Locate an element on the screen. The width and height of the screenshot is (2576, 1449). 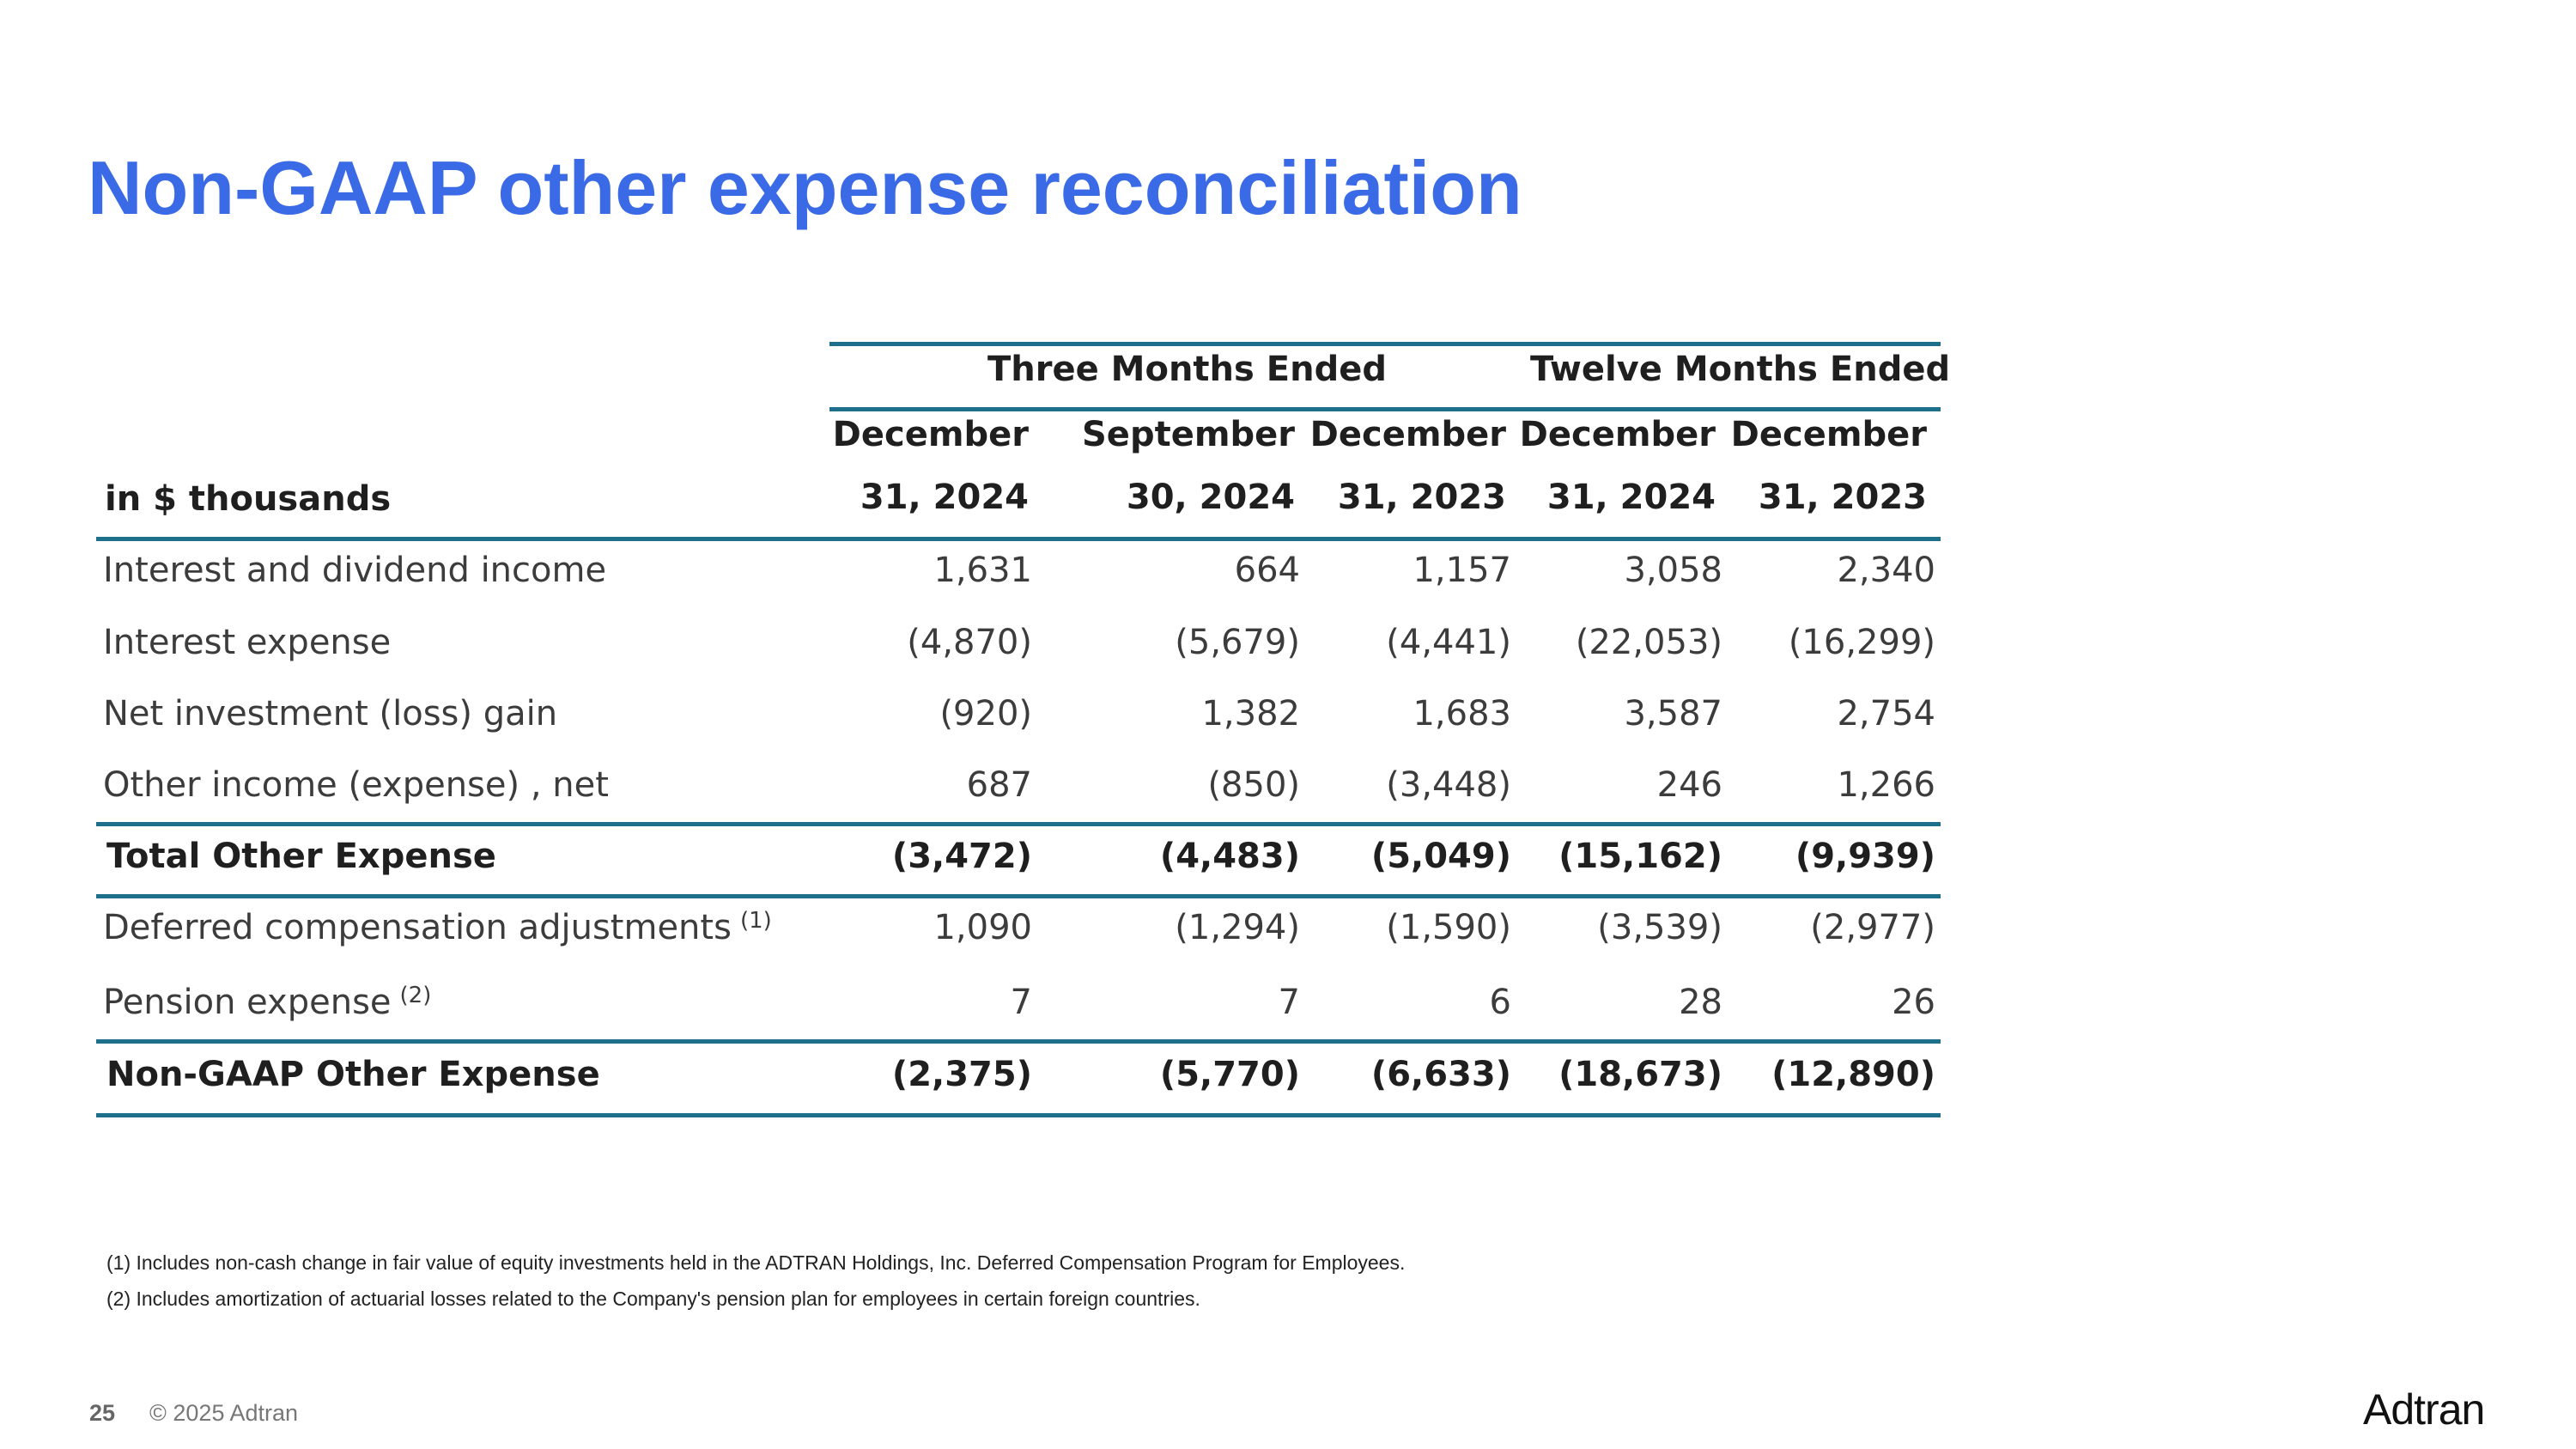
row-label-text: Interest and dividend income is located at coordinates (355, 570).